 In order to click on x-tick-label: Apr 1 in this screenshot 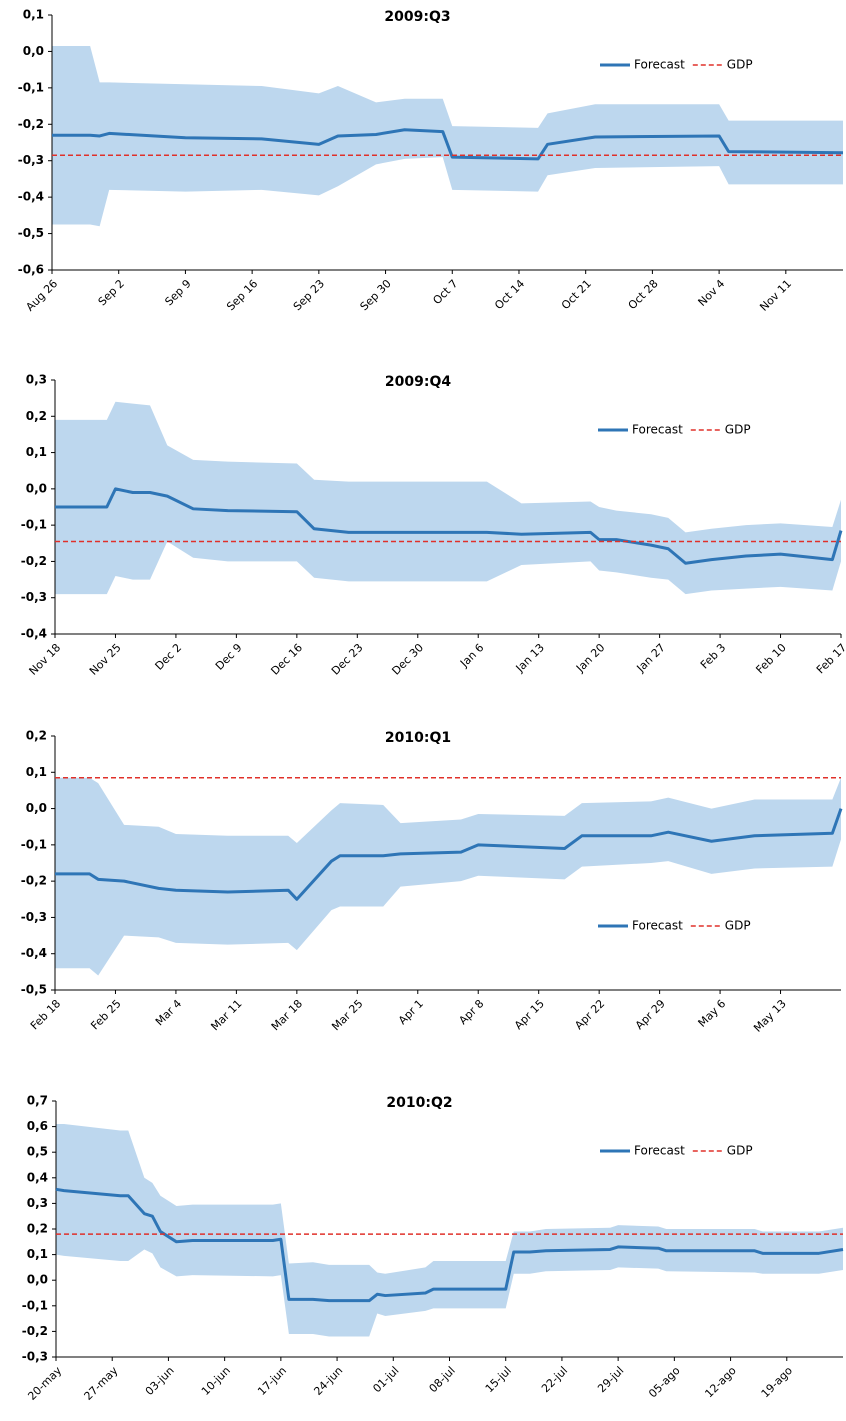, I will do `click(411, 1012)`.